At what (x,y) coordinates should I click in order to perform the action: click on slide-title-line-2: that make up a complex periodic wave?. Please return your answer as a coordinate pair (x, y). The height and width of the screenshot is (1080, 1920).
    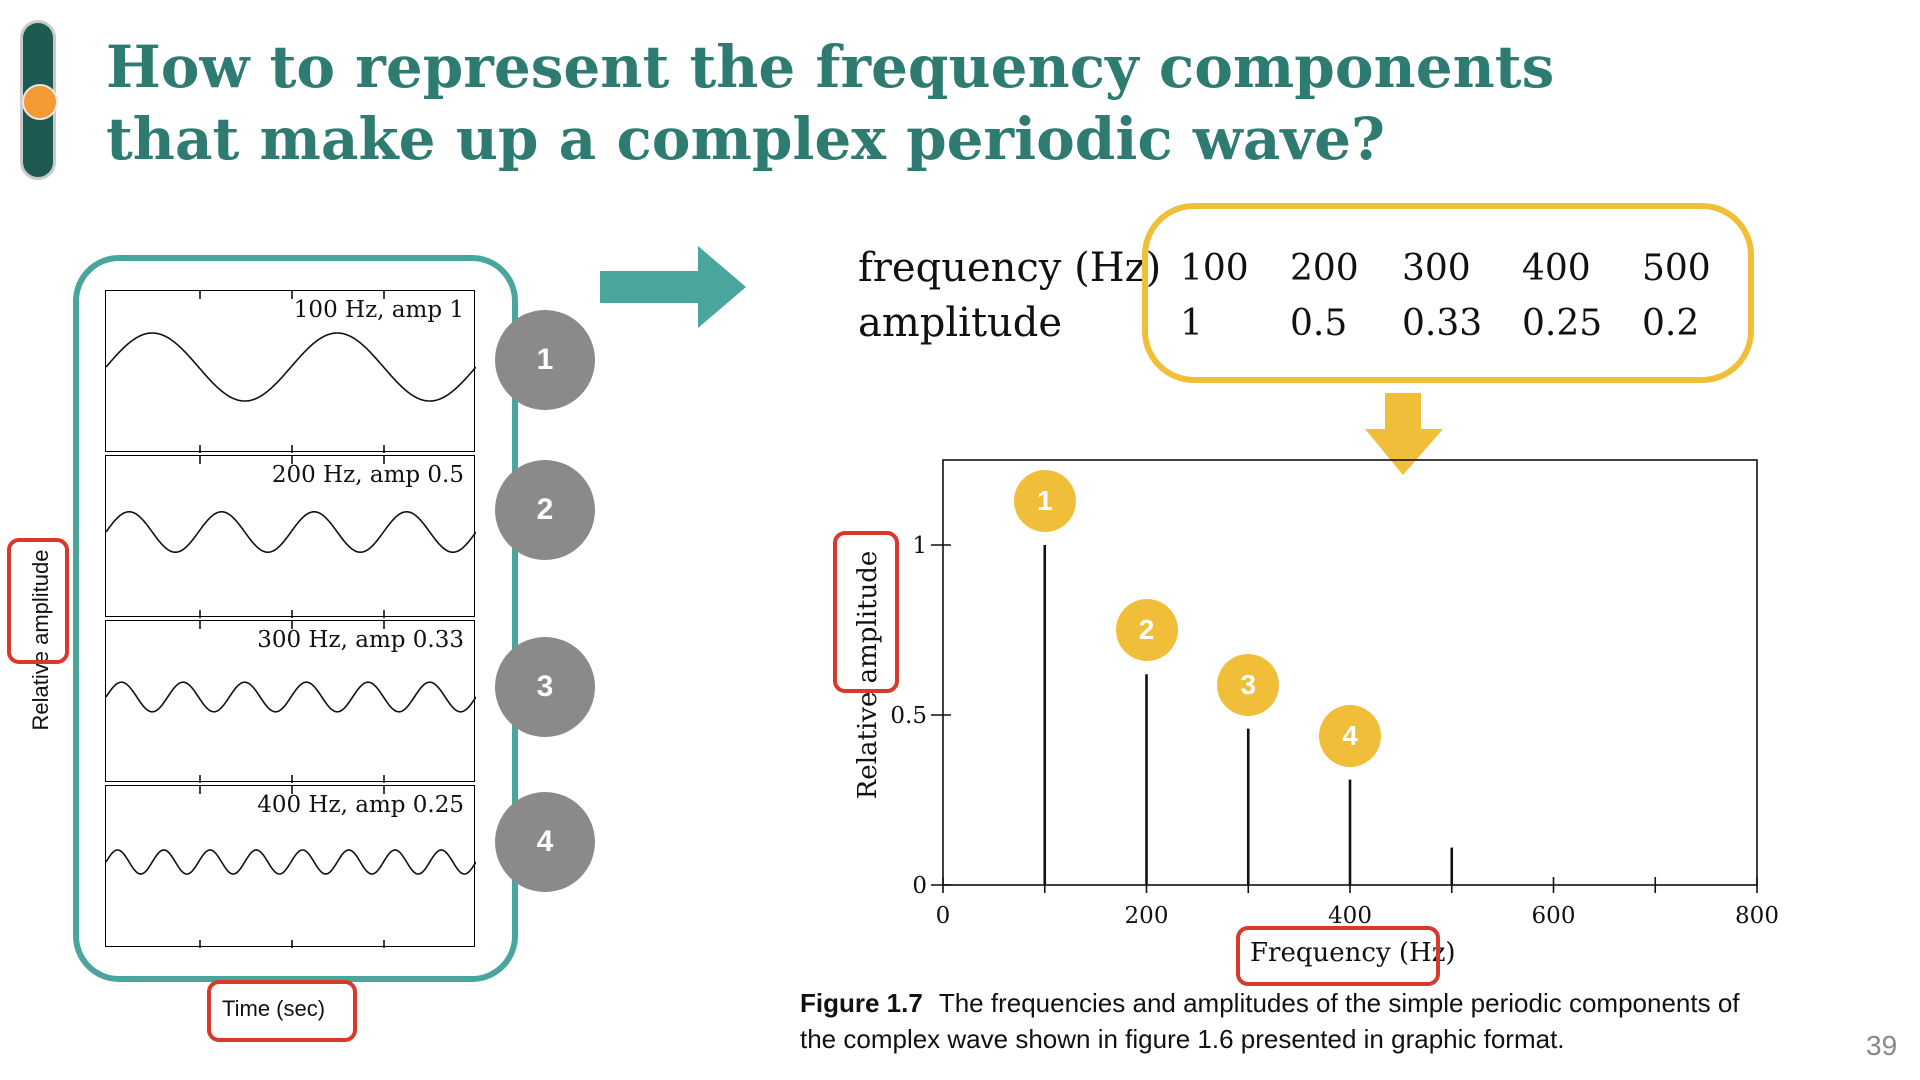
    Looking at the image, I should click on (746, 139).